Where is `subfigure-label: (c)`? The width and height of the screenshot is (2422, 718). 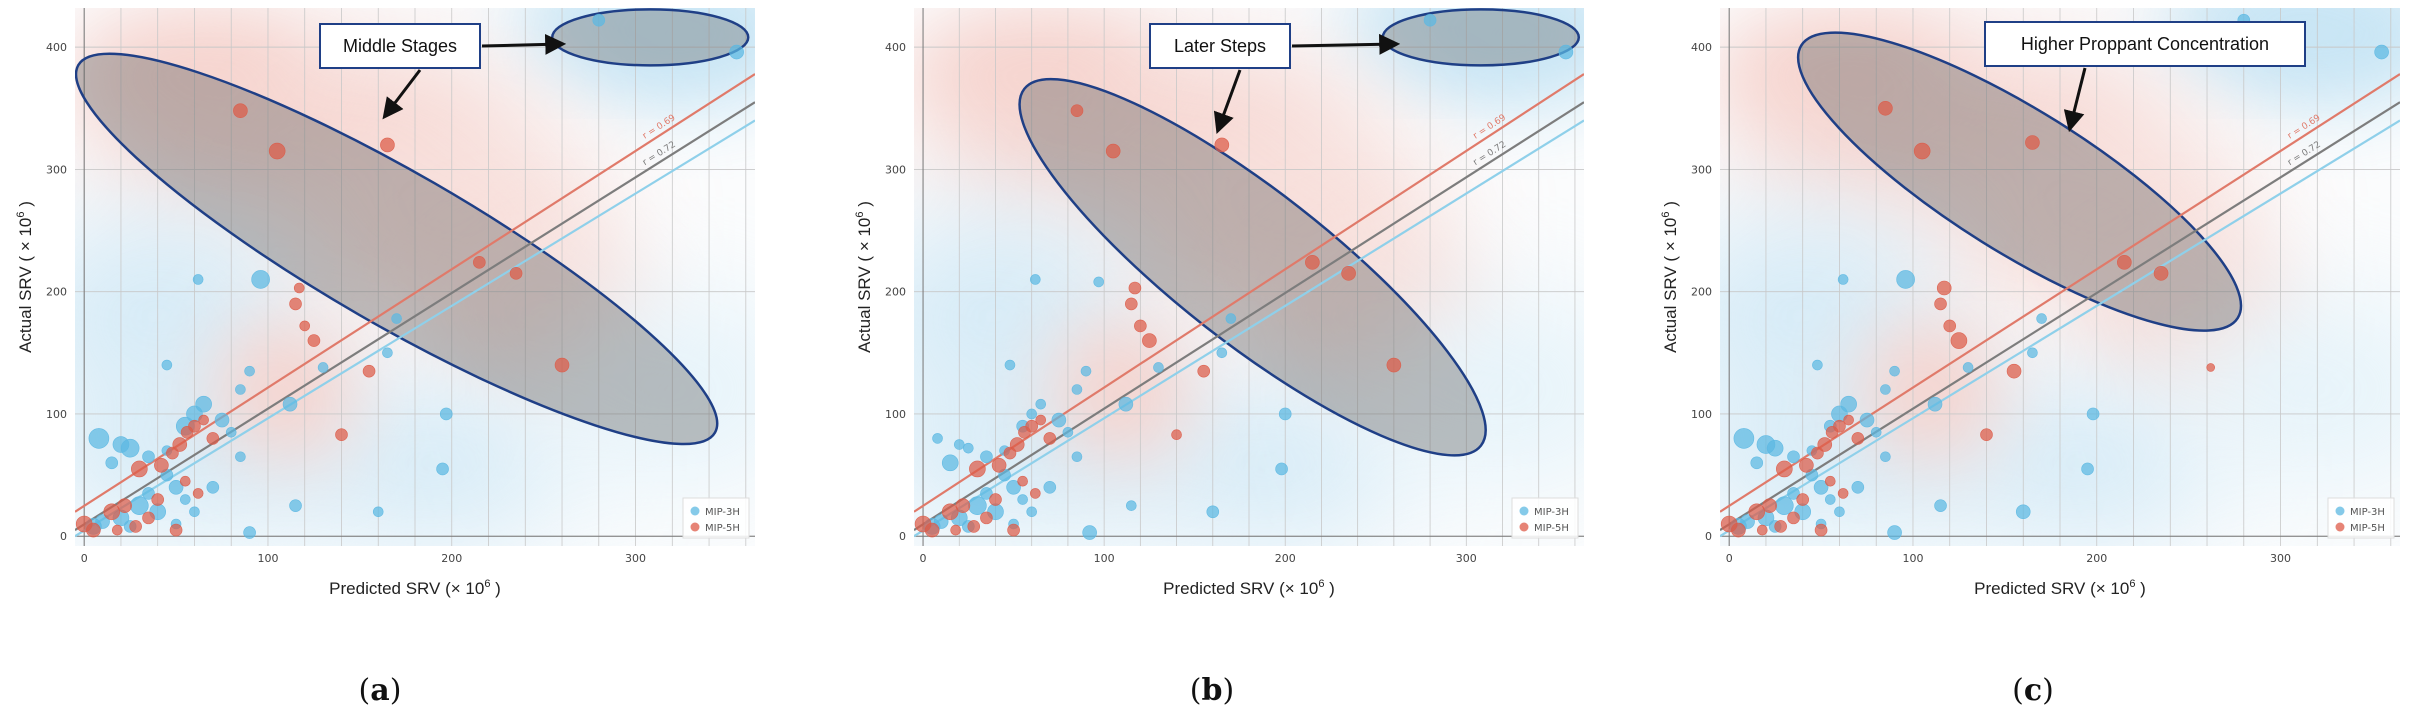 subfigure-label: (c) is located at coordinates (2033, 690).